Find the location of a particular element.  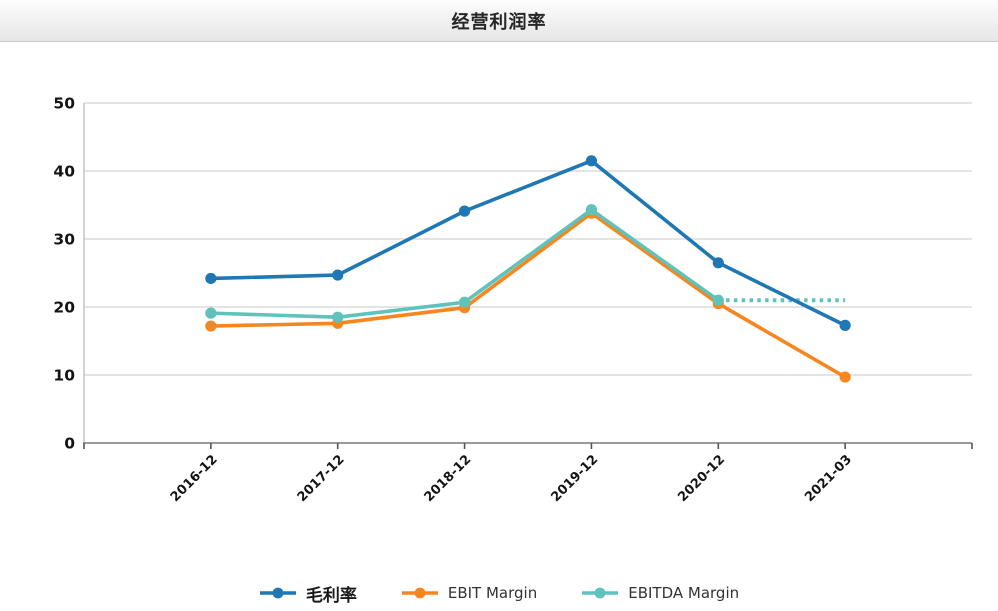

chart-legend: 毛利率 EBIT Margin EBITDA Margin is located at coordinates (499, 593).